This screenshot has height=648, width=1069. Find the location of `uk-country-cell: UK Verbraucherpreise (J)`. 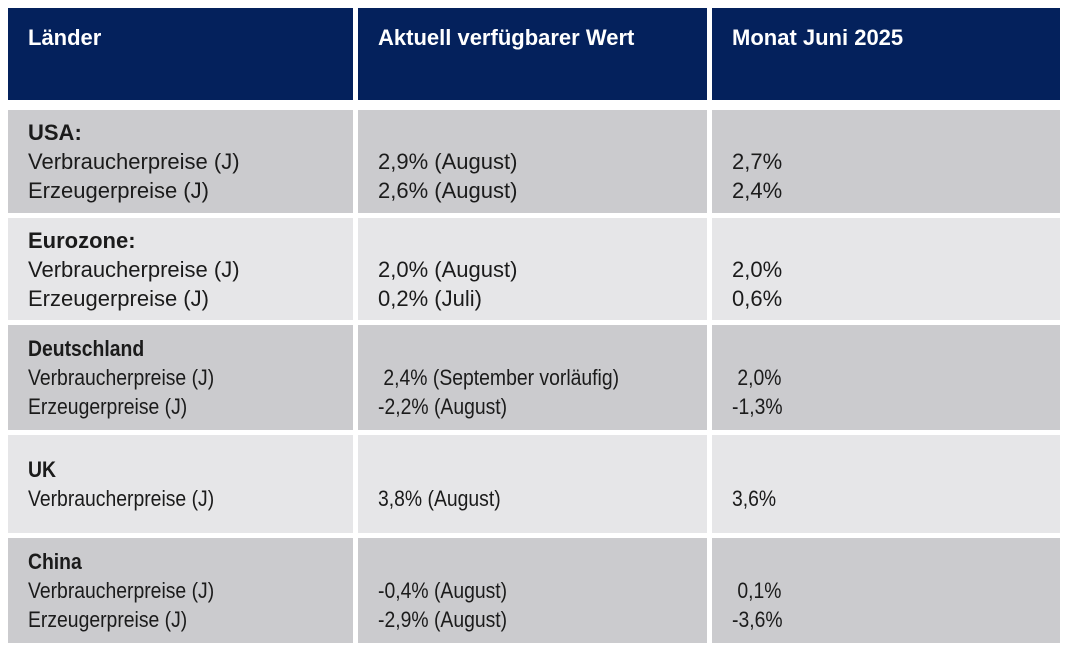

uk-country-cell: UK Verbraucherpreise (J) is located at coordinates (180, 484).